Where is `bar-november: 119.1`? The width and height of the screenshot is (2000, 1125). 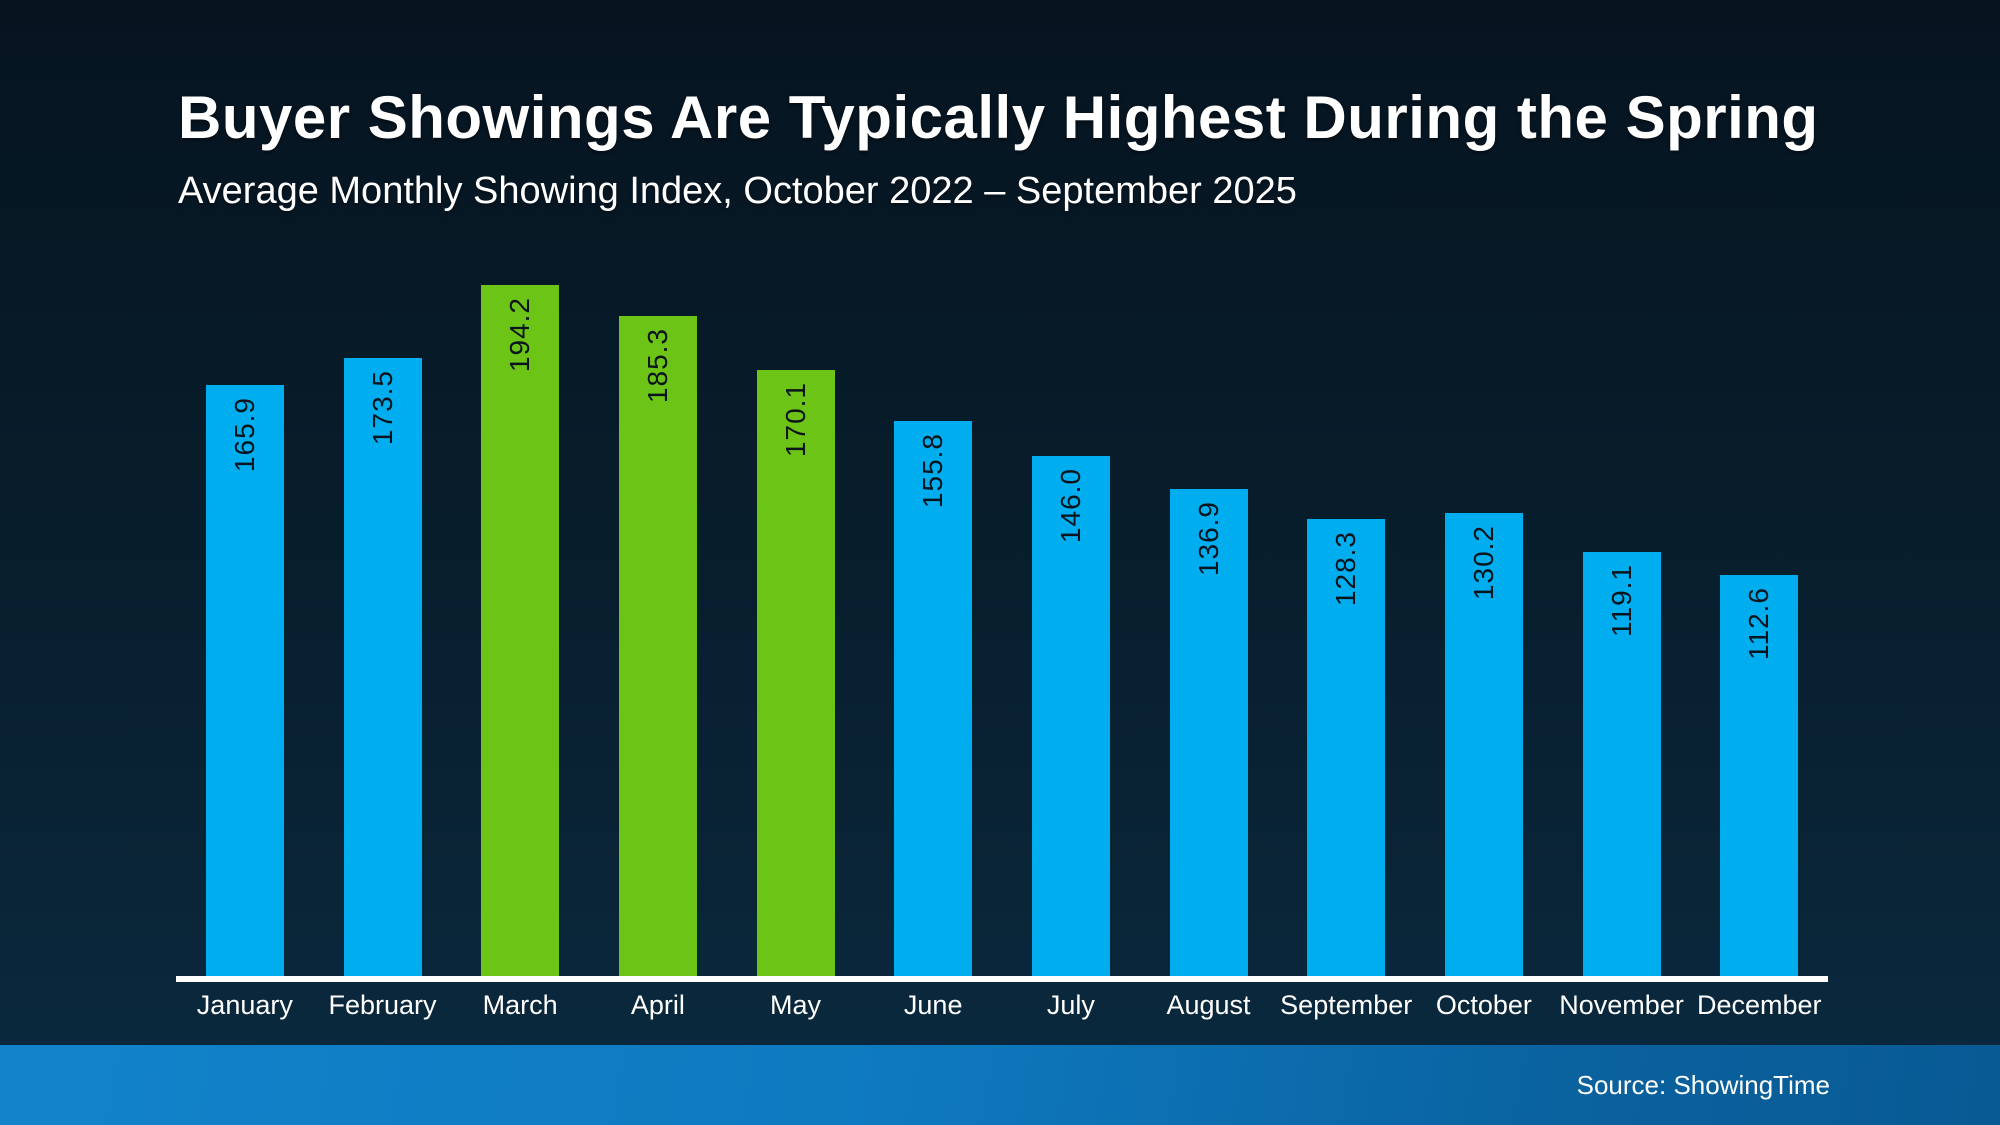
bar-november: 119.1 is located at coordinates (1621, 764).